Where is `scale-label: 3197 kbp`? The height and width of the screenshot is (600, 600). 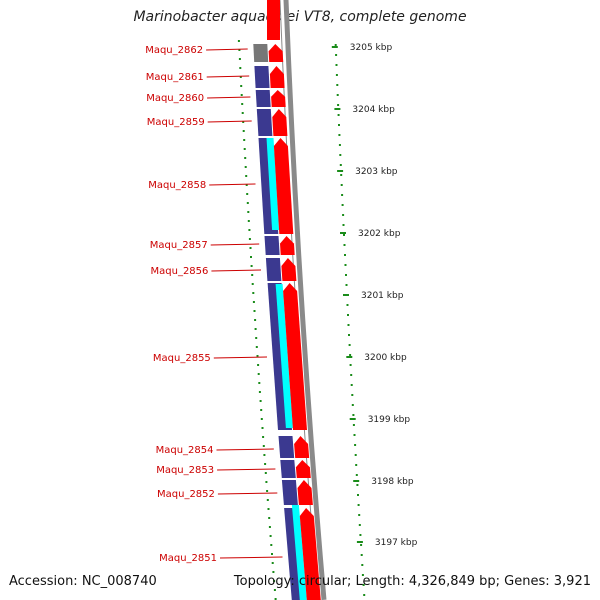 scale-label: 3197 kbp is located at coordinates (396, 543).